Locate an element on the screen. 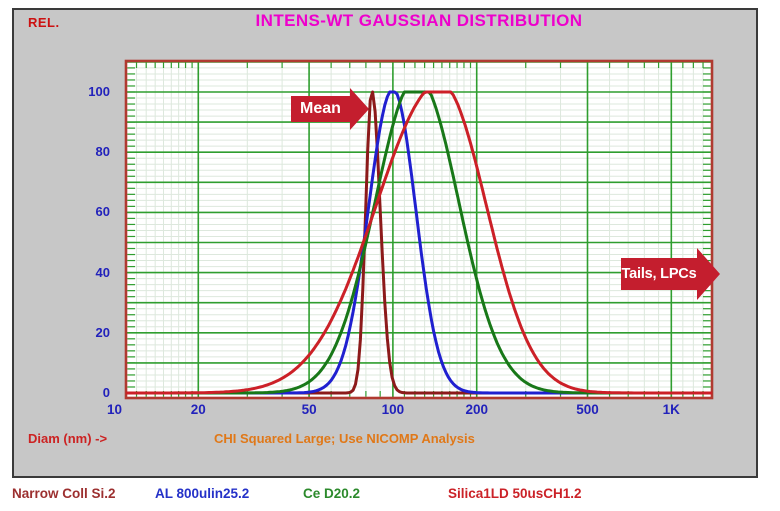 This screenshot has width=780, height=511. x-tick-label: 1K is located at coordinates (671, 409).